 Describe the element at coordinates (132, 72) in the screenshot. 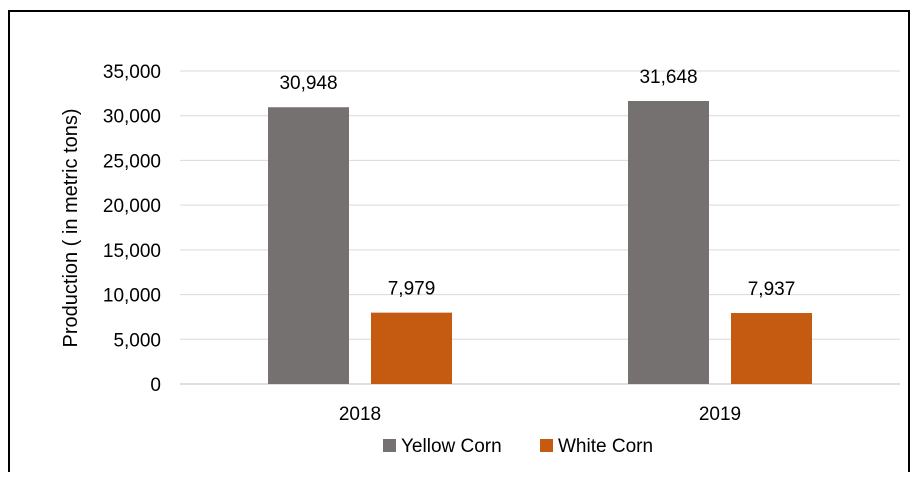

I see `y-tick-label: 35,000` at that location.